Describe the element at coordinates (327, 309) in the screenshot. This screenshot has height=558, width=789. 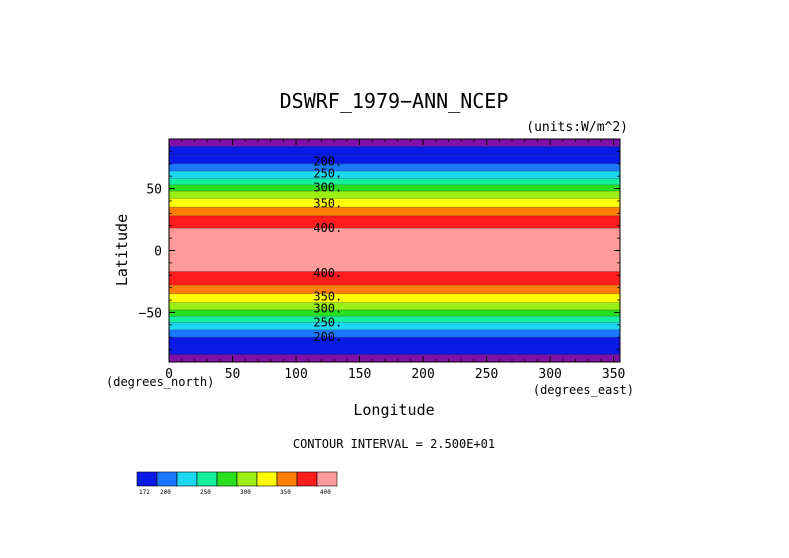
I see `contour-label-7: 300.` at that location.